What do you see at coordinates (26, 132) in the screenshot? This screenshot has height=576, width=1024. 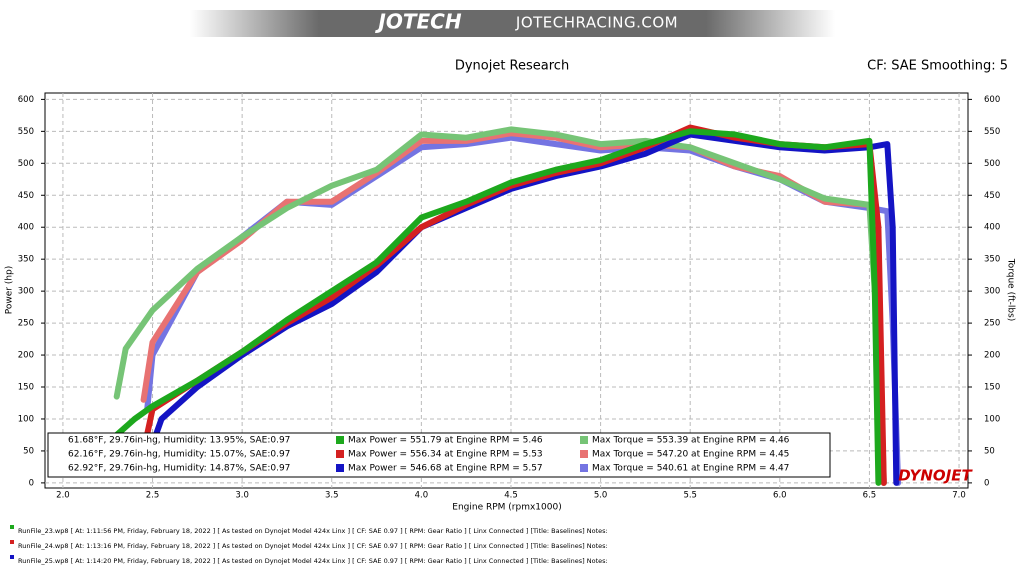 I see `y-tick-label: 550` at bounding box center [26, 132].